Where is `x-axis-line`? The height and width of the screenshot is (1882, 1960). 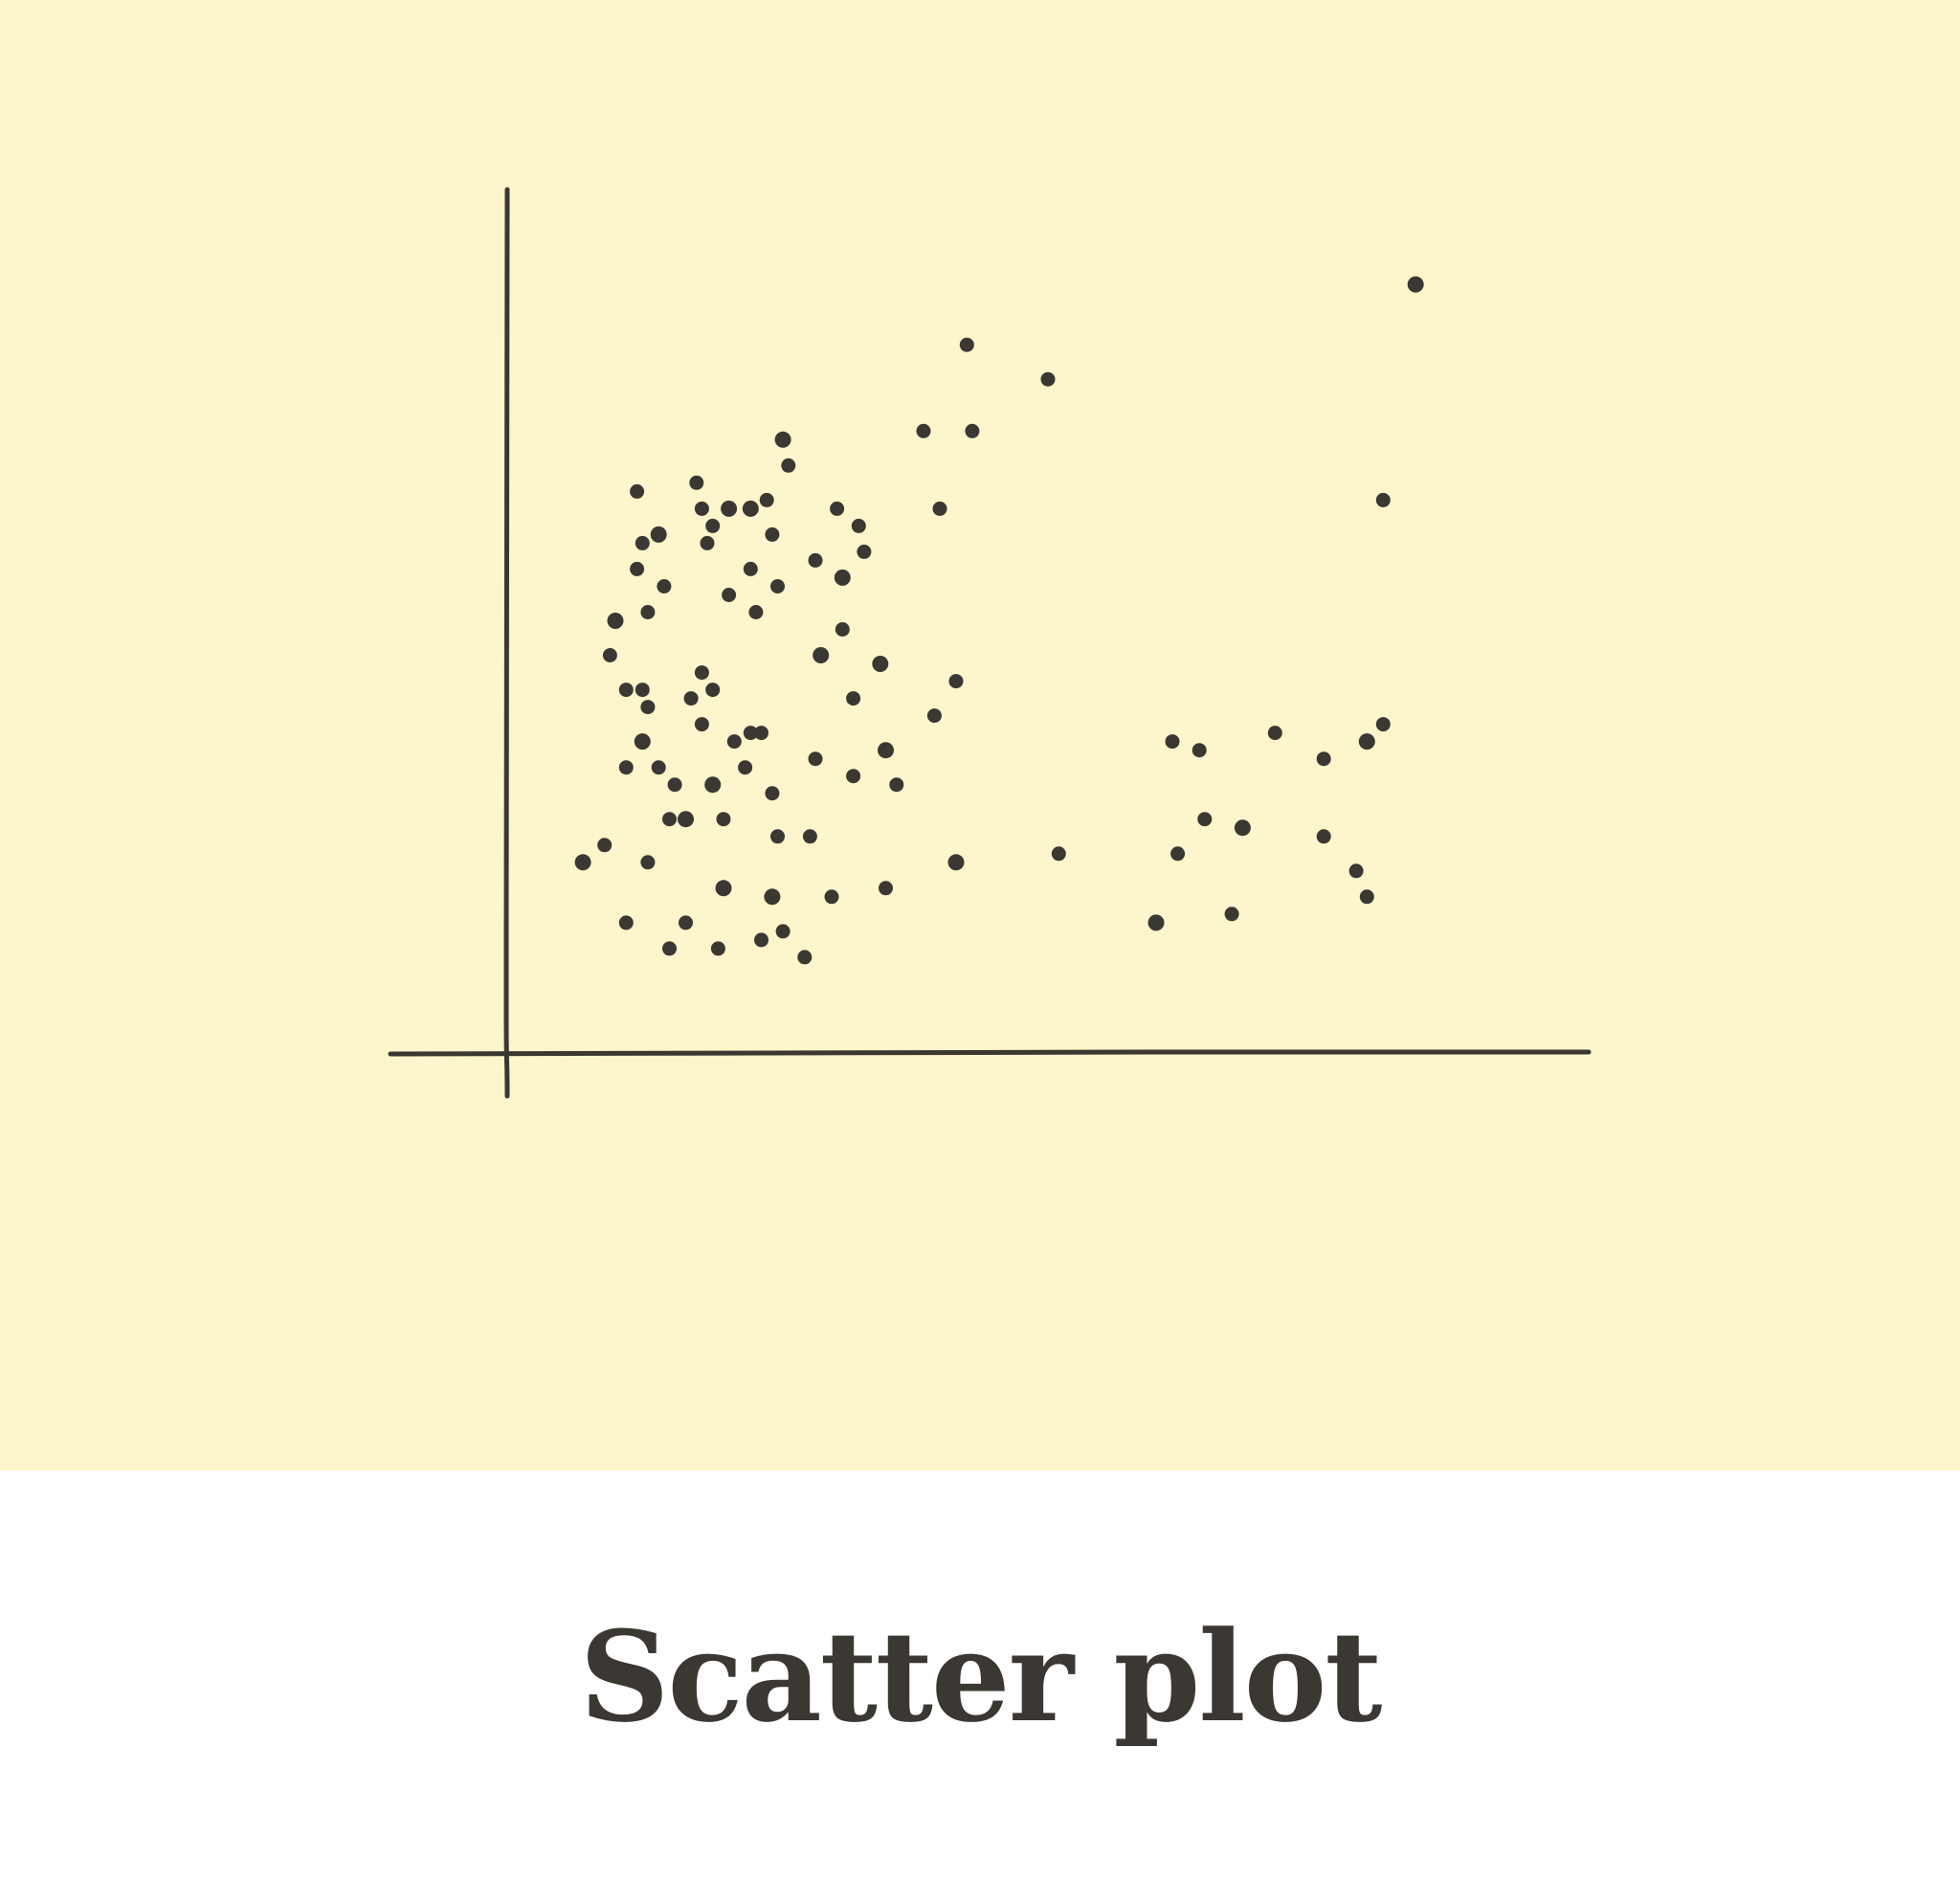 x-axis-line is located at coordinates (990, 1053).